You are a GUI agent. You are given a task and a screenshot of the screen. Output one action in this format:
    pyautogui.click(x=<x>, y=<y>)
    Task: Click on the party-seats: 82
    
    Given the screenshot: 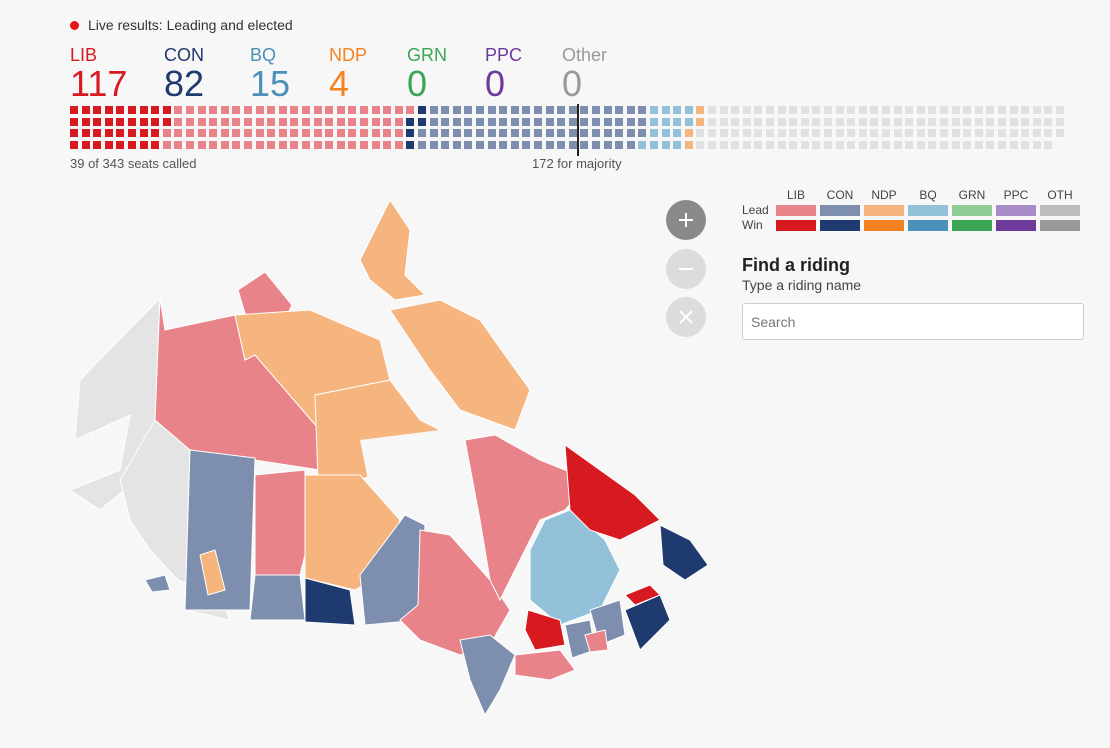 What is the action you would take?
    pyautogui.click(x=184, y=83)
    